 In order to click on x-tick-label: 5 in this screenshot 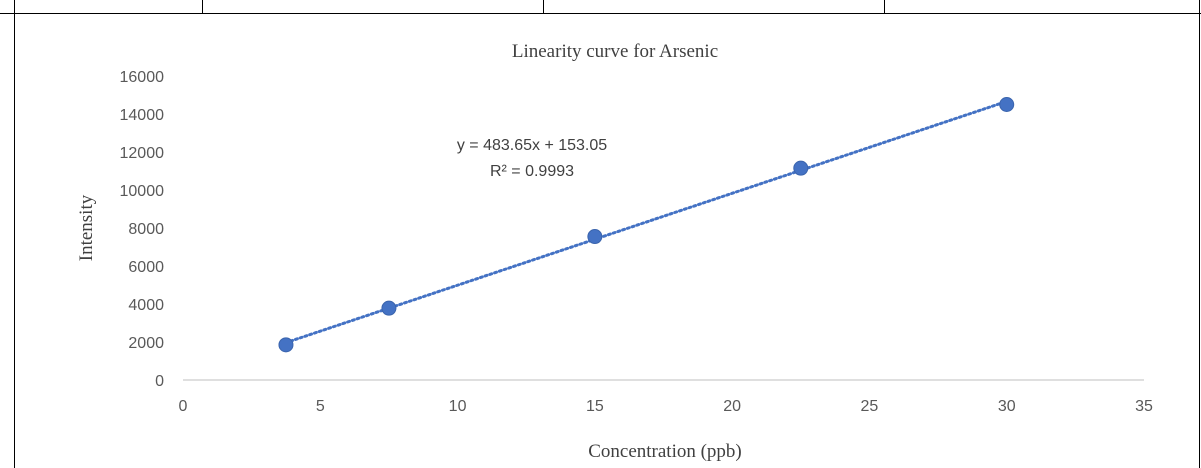, I will do `click(320, 406)`.